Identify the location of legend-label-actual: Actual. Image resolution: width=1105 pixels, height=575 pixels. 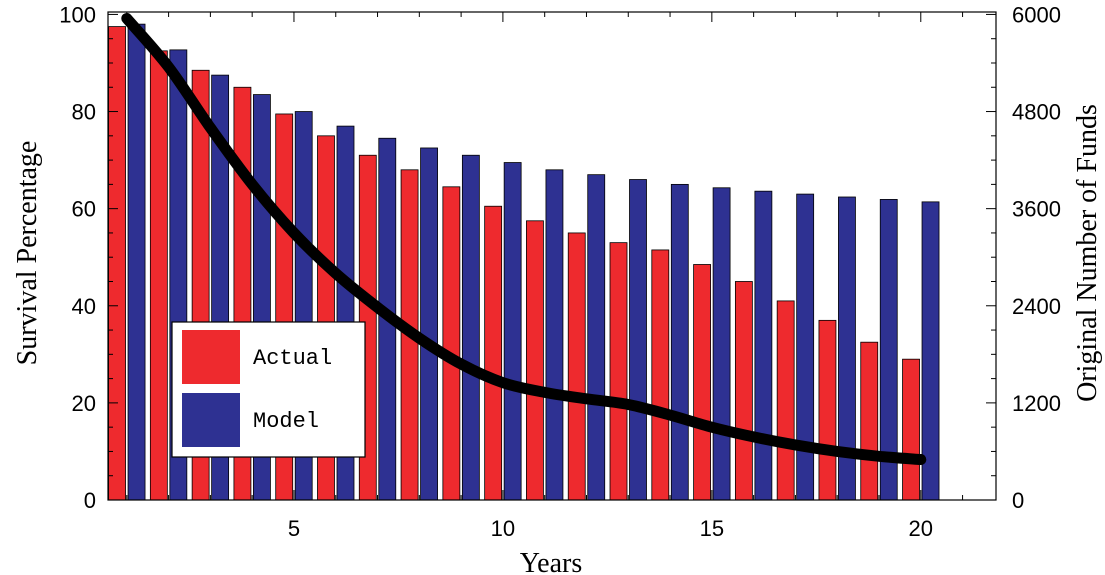
(292, 358).